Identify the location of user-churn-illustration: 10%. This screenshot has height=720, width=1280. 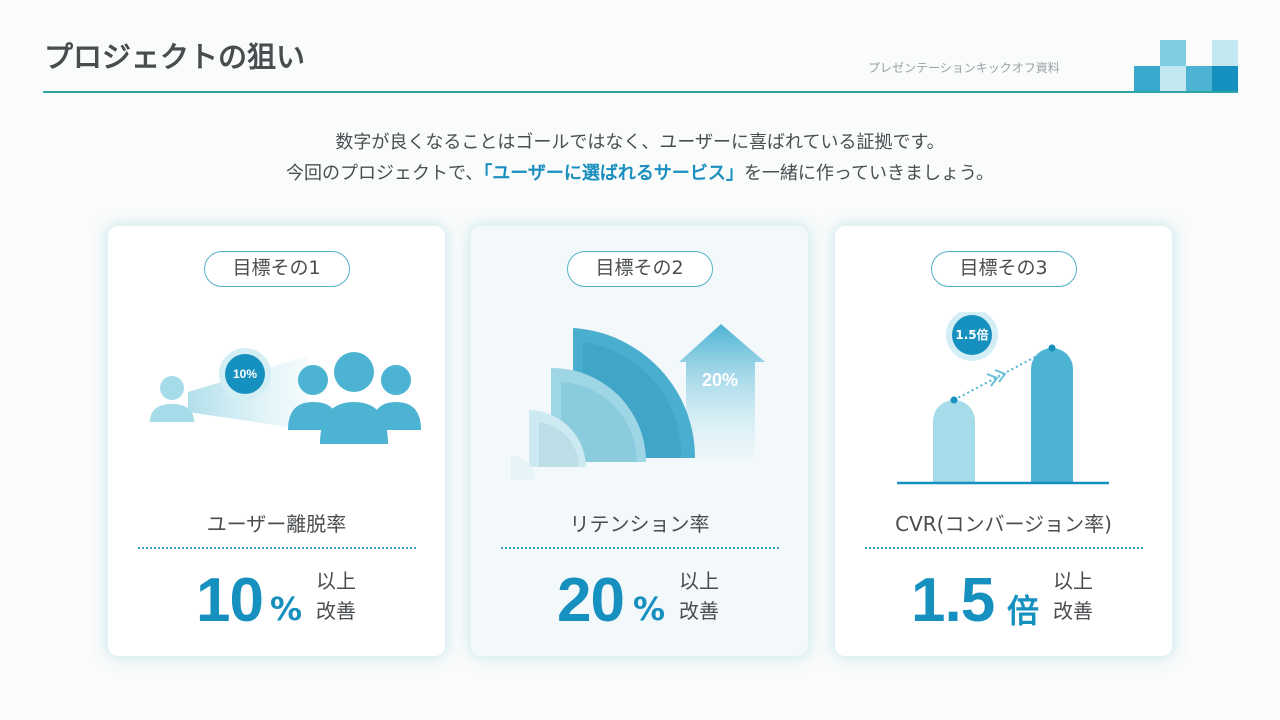
(285, 396).